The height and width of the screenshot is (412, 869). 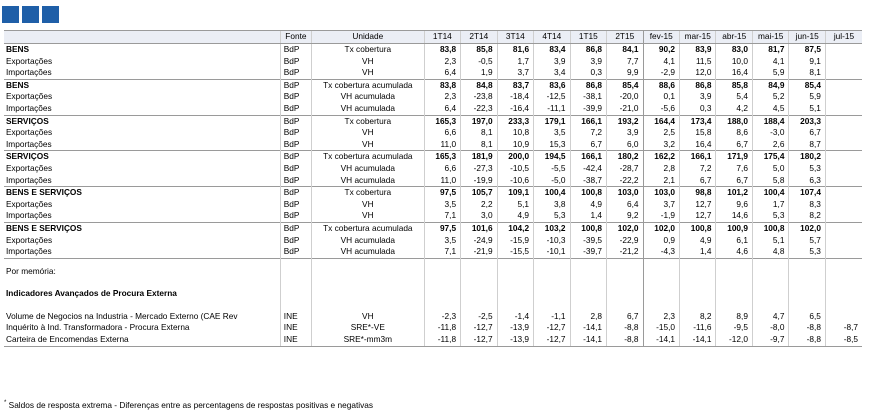 What do you see at coordinates (697, 192) in the screenshot?
I see `value-cell: 98,8` at bounding box center [697, 192].